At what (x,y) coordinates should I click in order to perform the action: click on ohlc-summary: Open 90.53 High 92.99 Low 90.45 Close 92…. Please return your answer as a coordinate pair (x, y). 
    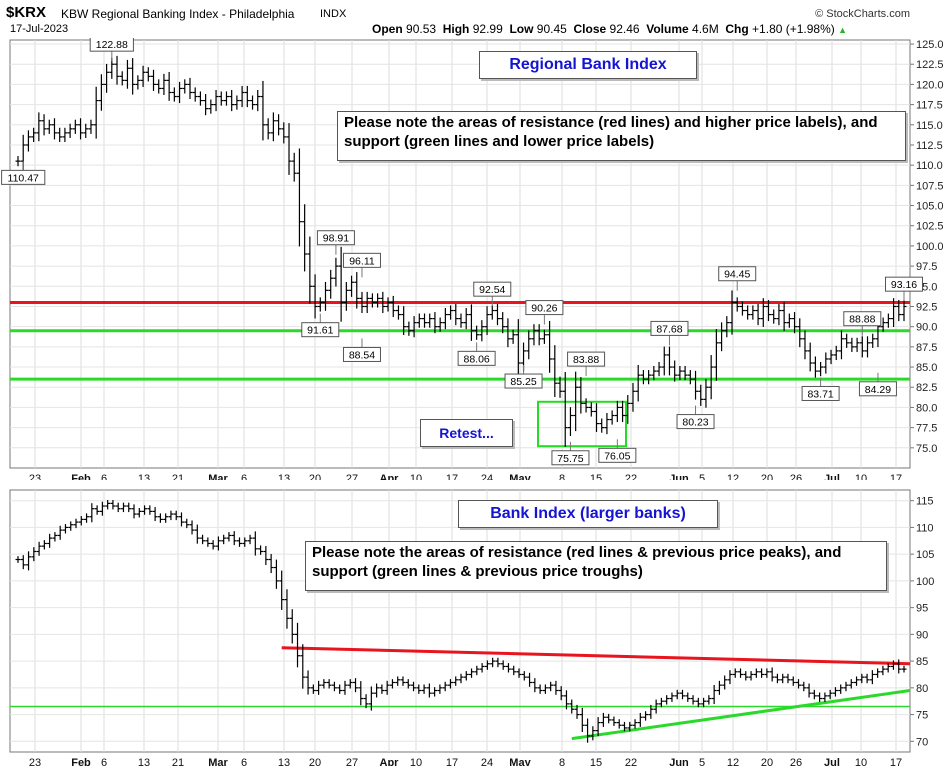
    Looking at the image, I should click on (609, 29).